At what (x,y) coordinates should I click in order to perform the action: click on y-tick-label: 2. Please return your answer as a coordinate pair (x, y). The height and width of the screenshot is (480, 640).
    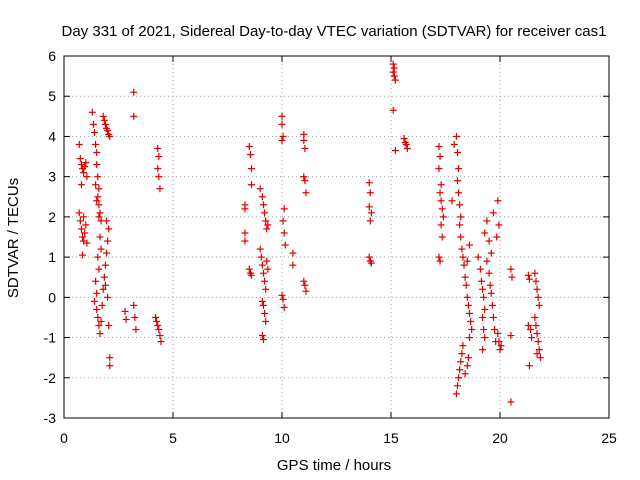
    Looking at the image, I should click on (52, 217).